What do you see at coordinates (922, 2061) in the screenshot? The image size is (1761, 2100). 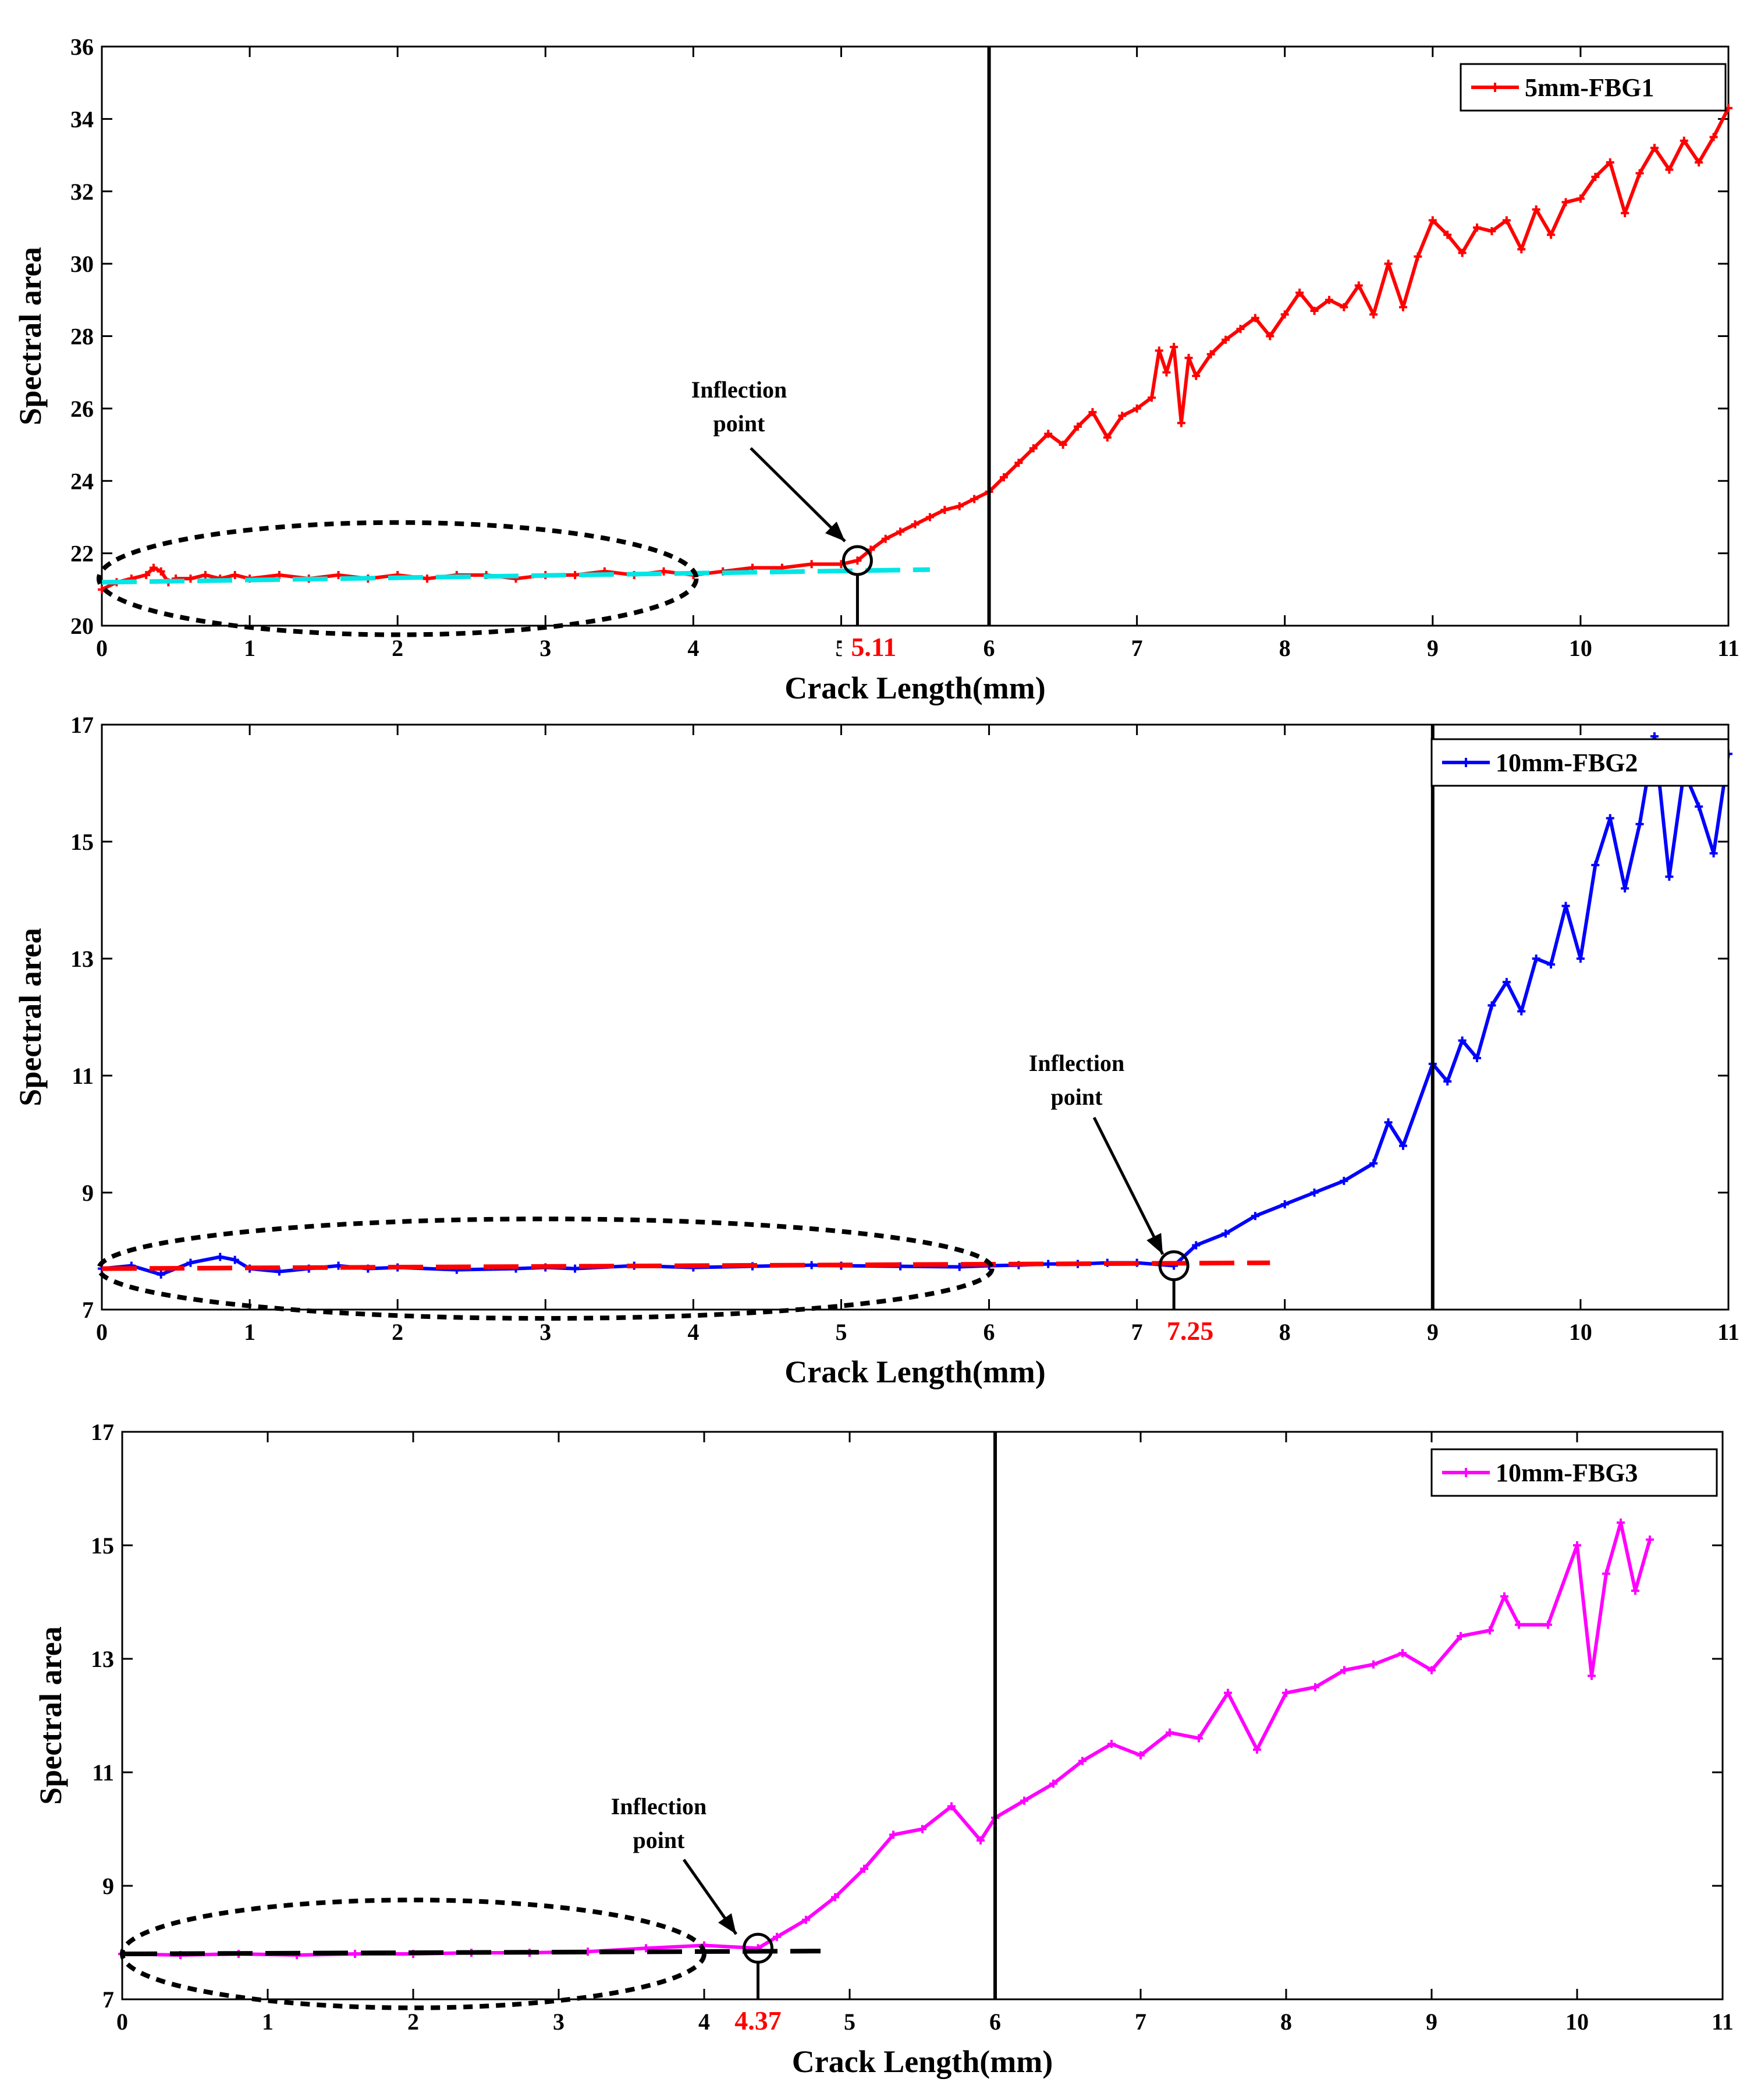 I see `x-axis-label: Crack Length(mm)` at bounding box center [922, 2061].